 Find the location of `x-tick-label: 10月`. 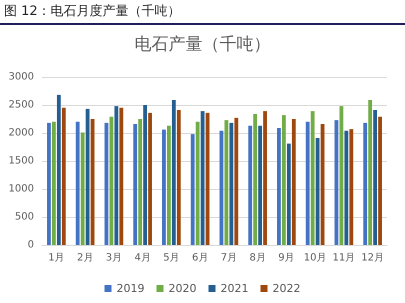

x-tick-label: 10月 is located at coordinates (315, 258).